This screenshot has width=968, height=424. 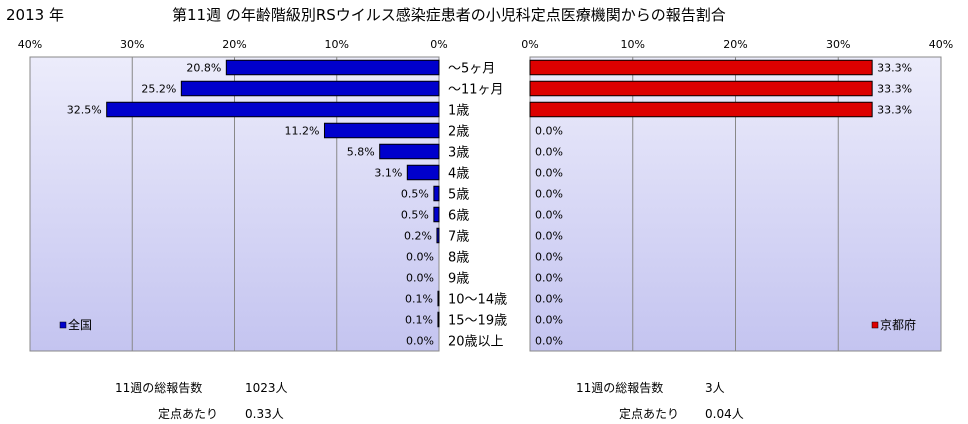 I want to click on national-total-value: 1023人, so click(x=266, y=388).